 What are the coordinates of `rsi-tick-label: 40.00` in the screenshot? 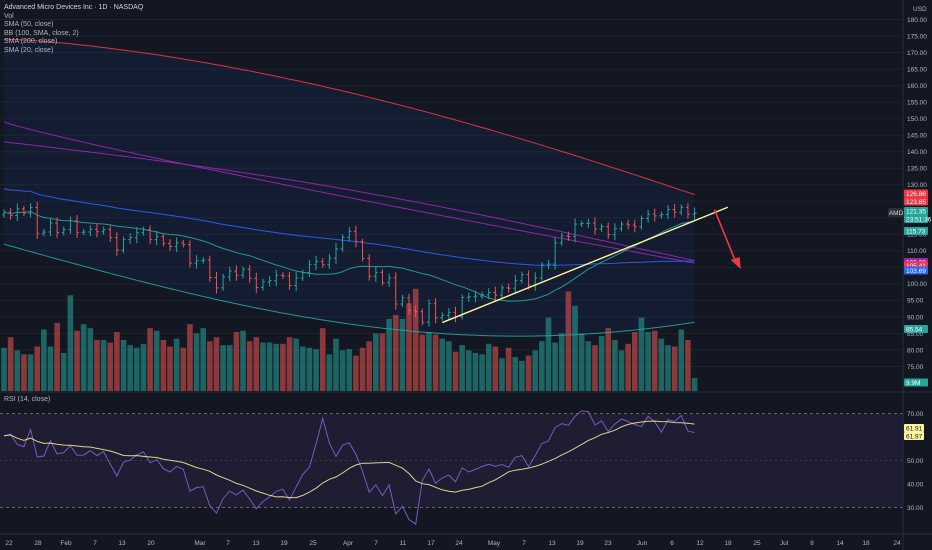 It's located at (915, 484).